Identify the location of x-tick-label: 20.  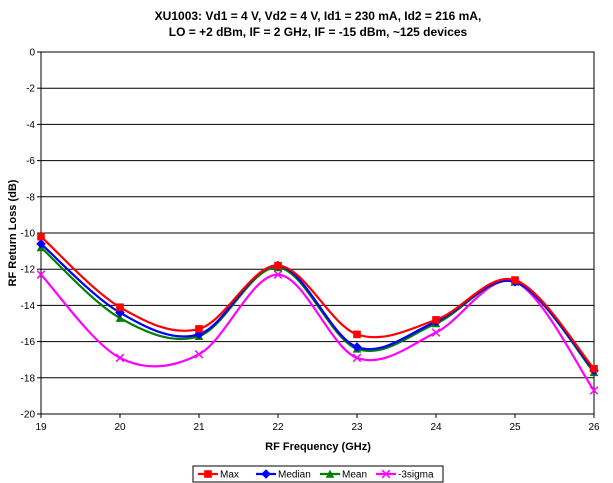
(120, 427).